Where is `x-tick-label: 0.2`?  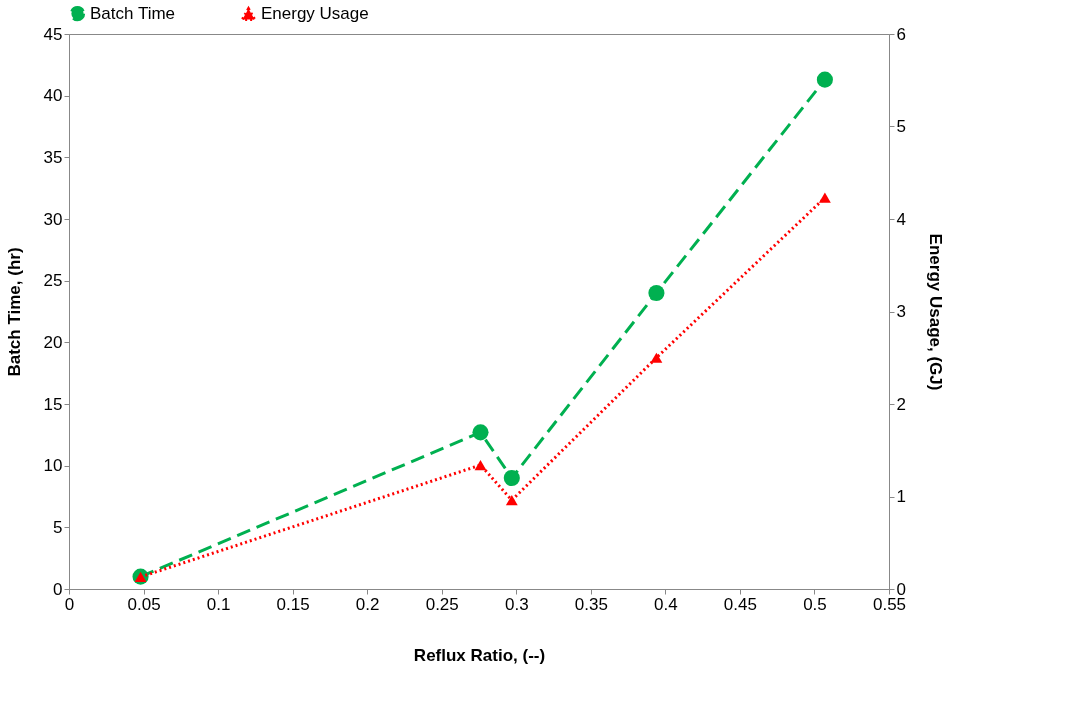
x-tick-label: 0.2 is located at coordinates (367, 604).